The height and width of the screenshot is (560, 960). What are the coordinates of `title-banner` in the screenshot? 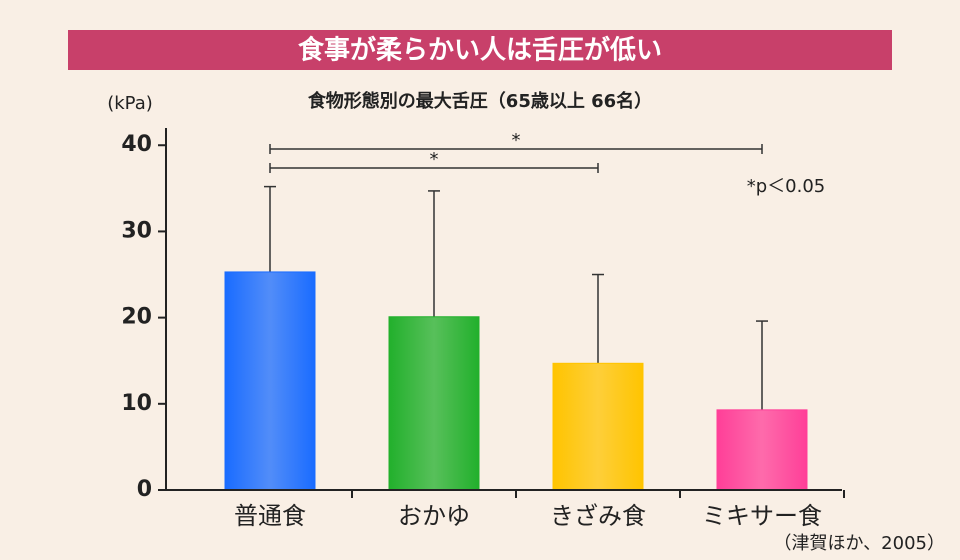 It's located at (480, 50).